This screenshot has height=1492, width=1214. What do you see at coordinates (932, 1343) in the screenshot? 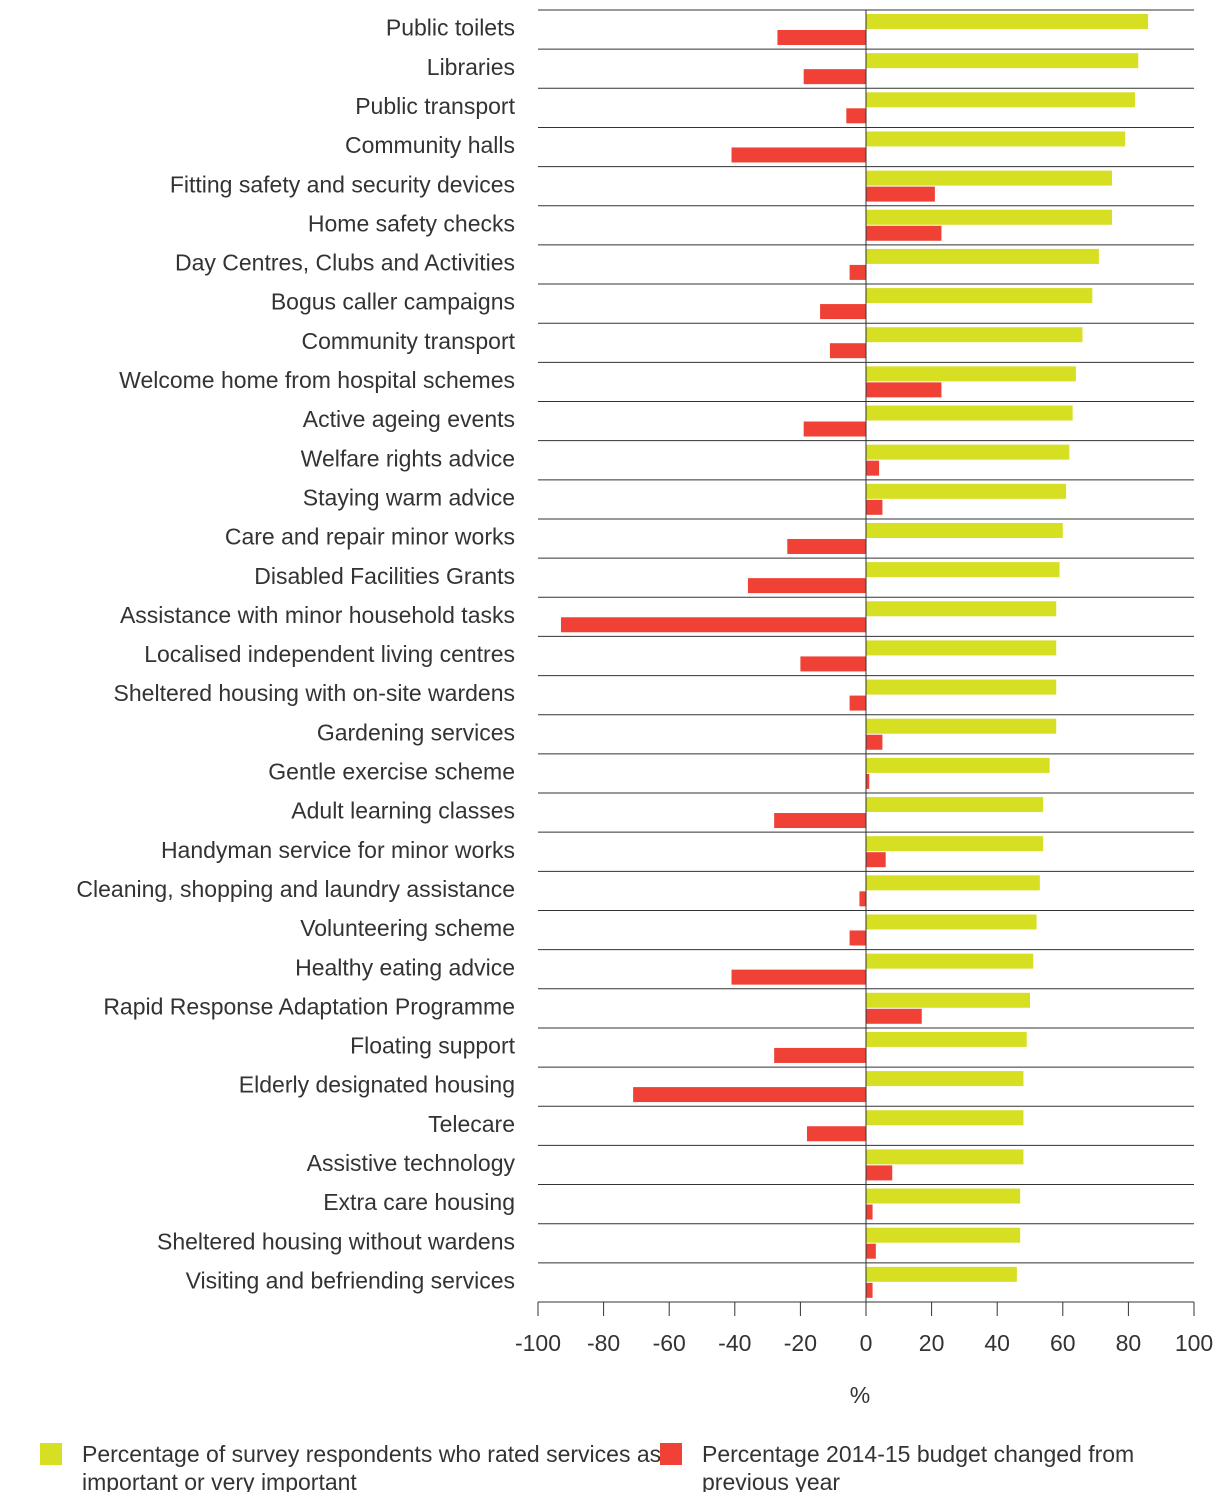
I see `x-tick-label: 20` at bounding box center [932, 1343].